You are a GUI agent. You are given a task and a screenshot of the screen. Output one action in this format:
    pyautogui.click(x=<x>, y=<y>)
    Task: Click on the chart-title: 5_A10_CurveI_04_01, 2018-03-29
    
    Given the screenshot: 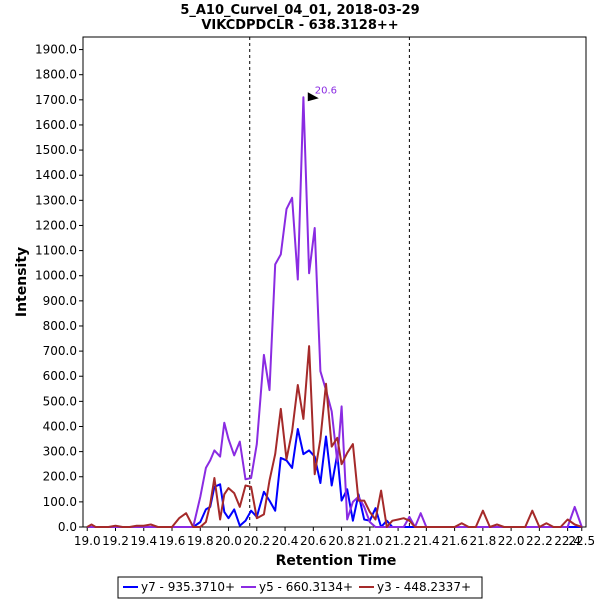 What is the action you would take?
    pyautogui.click(x=299, y=10)
    